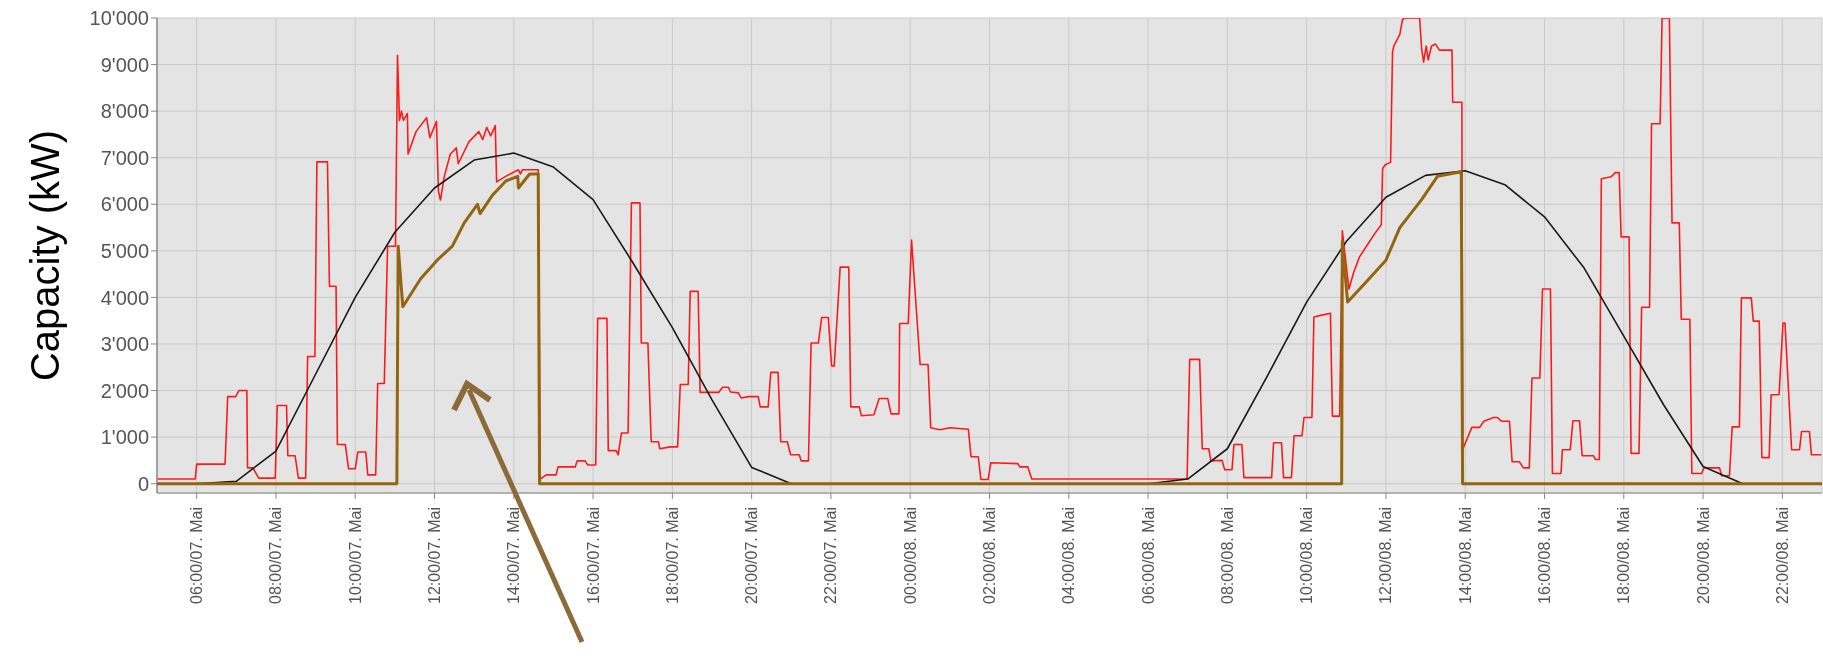 The image size is (1823, 659). What do you see at coordinates (124, 250) in the screenshot?
I see `y-tick-label: 5'000` at bounding box center [124, 250].